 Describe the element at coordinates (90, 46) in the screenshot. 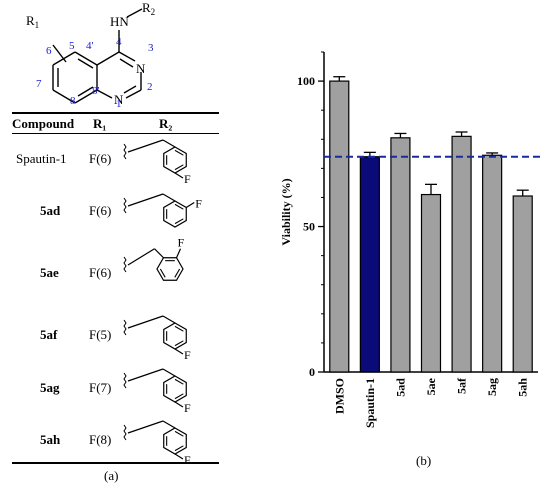

I see `position-4-prime: 4'` at that location.